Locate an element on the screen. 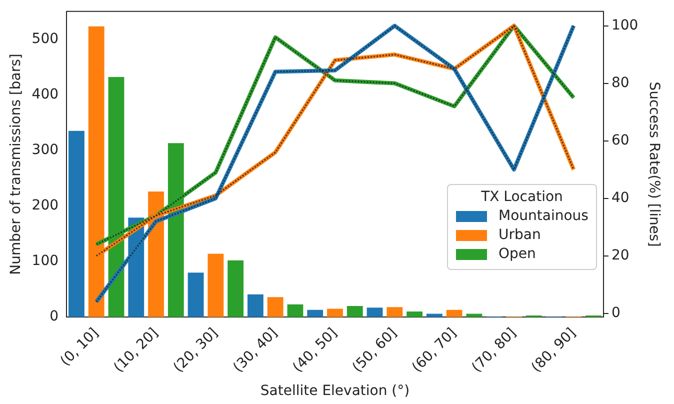 The width and height of the screenshot is (674, 404). y2-tick-label: 40 is located at coordinates (620, 198).